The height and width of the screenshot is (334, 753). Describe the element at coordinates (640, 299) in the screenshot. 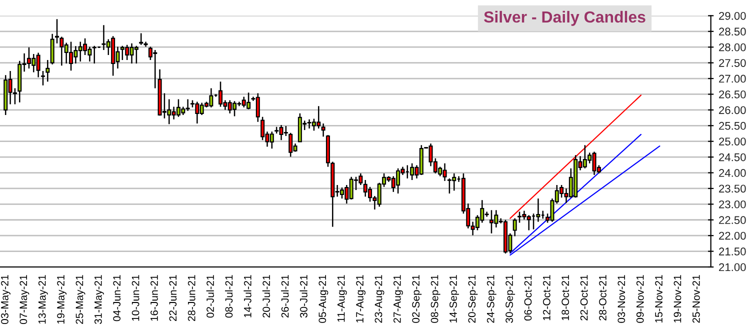

I see `x-tick-label: 09-Nov-21` at that location.